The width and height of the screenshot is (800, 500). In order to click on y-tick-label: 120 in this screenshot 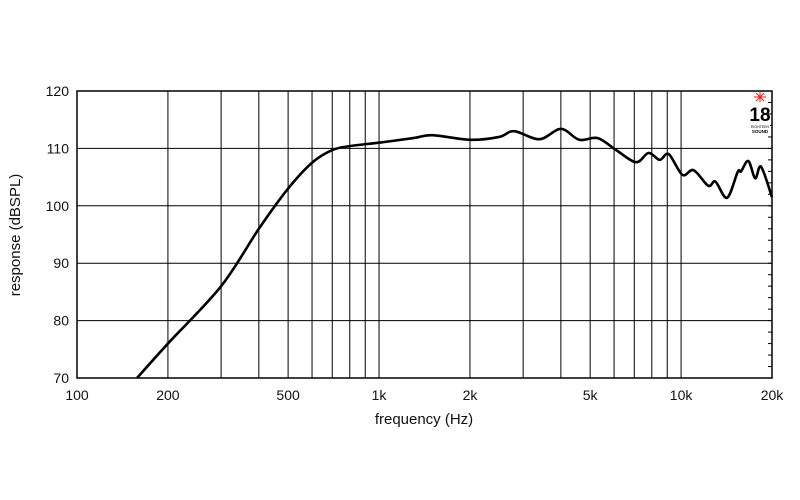, I will do `click(58, 91)`.